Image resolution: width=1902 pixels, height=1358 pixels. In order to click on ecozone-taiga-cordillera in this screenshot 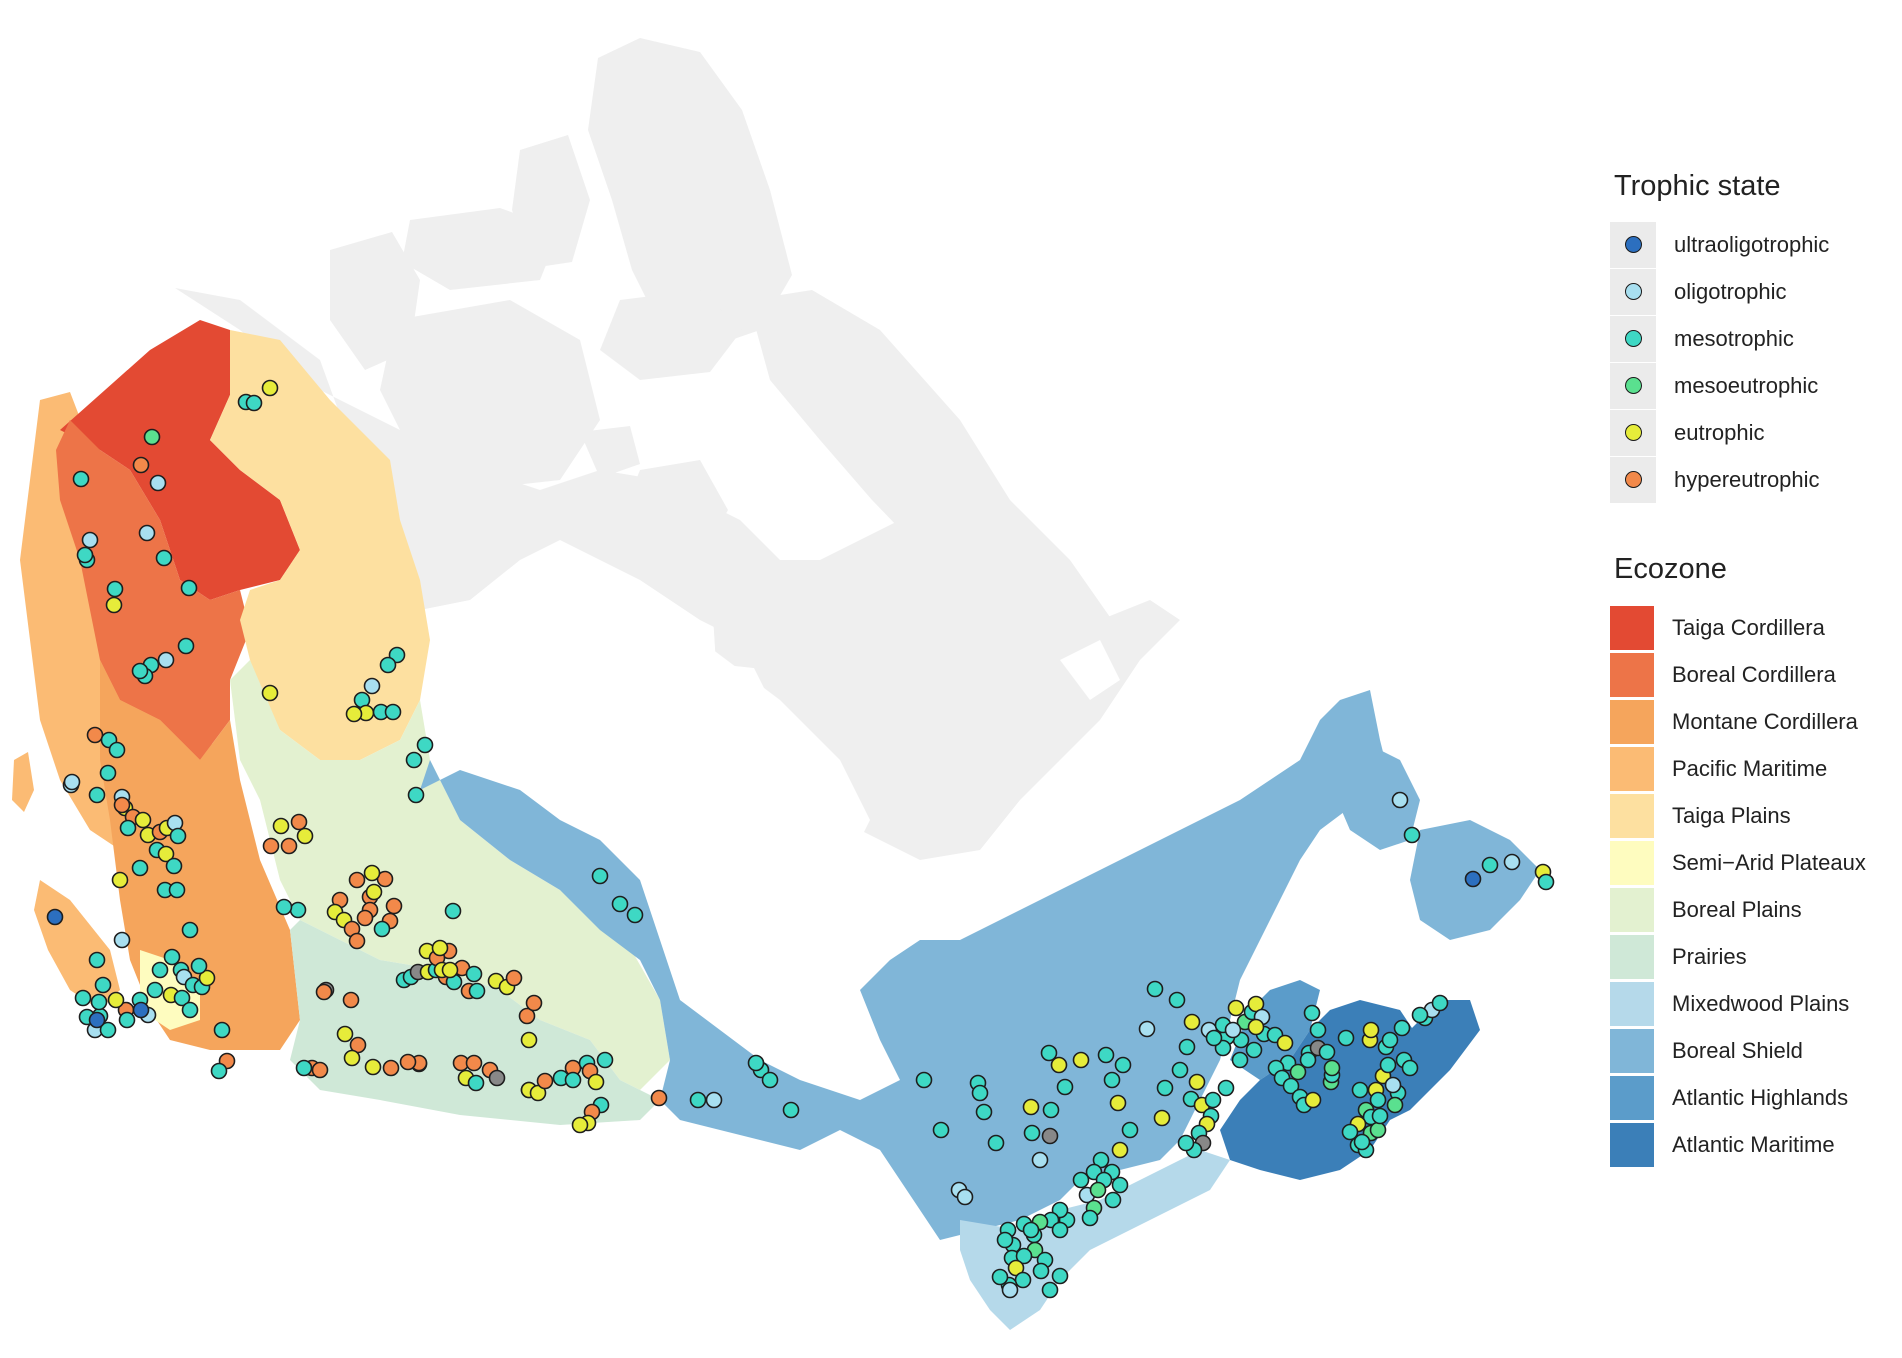, I will do `click(180, 460)`.